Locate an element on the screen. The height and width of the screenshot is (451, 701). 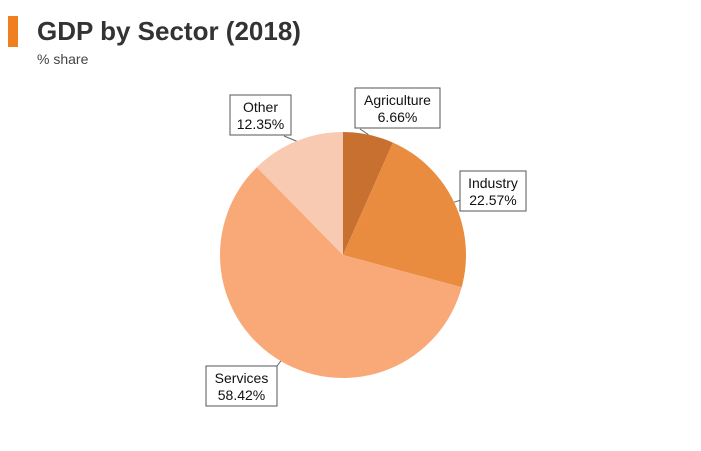
title-accent-bar is located at coordinates (13, 31).